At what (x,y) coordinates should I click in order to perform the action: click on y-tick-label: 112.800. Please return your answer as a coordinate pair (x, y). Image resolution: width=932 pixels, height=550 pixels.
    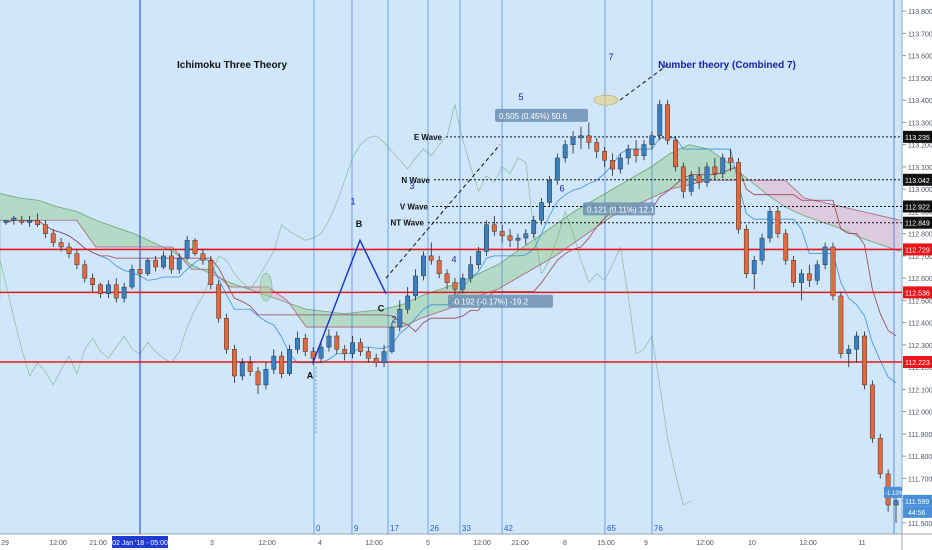
    Looking at the image, I should click on (920, 235).